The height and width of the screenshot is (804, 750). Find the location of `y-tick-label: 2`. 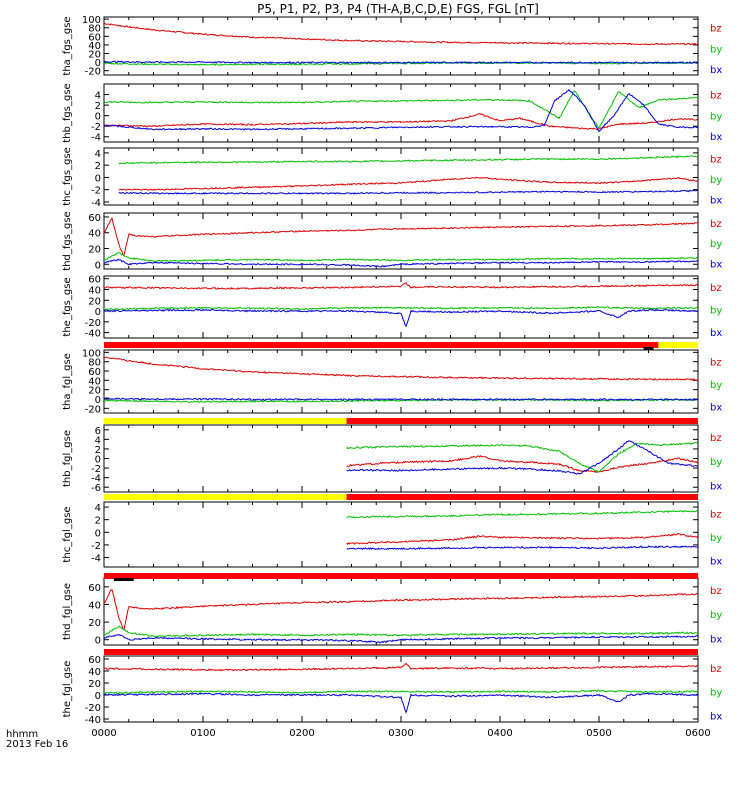

y-tick-label: 2 is located at coordinates (98, 521).